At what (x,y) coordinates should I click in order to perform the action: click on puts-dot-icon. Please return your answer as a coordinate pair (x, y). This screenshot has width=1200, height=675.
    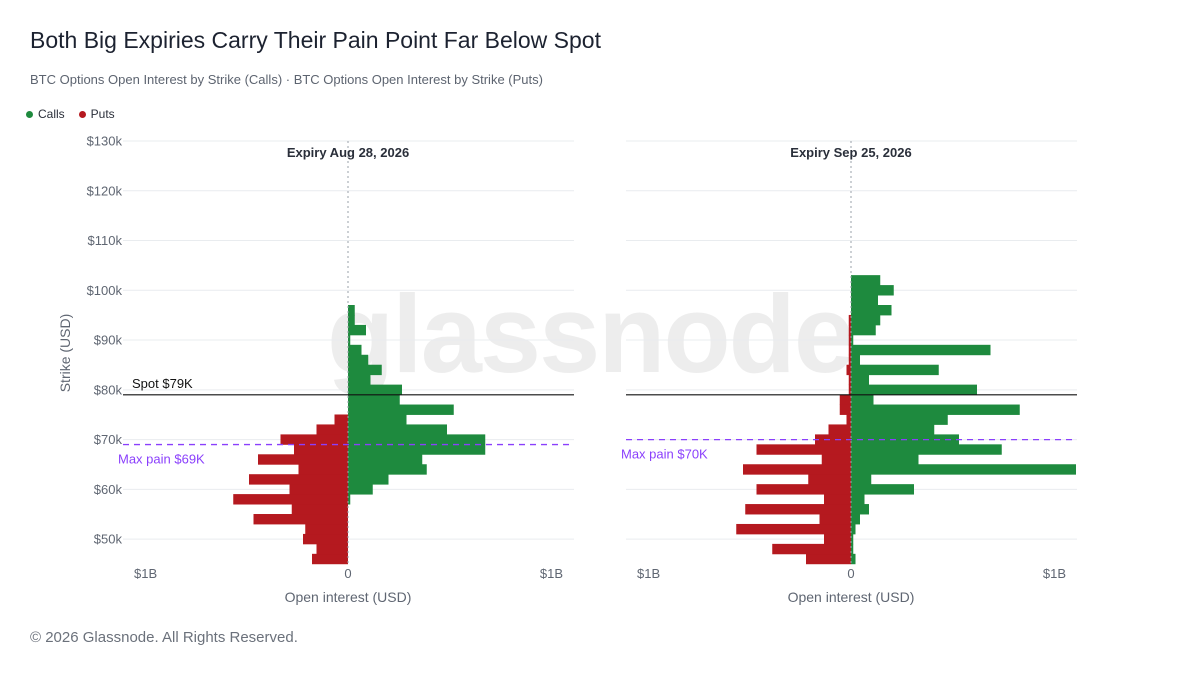
    Looking at the image, I should click on (82, 114).